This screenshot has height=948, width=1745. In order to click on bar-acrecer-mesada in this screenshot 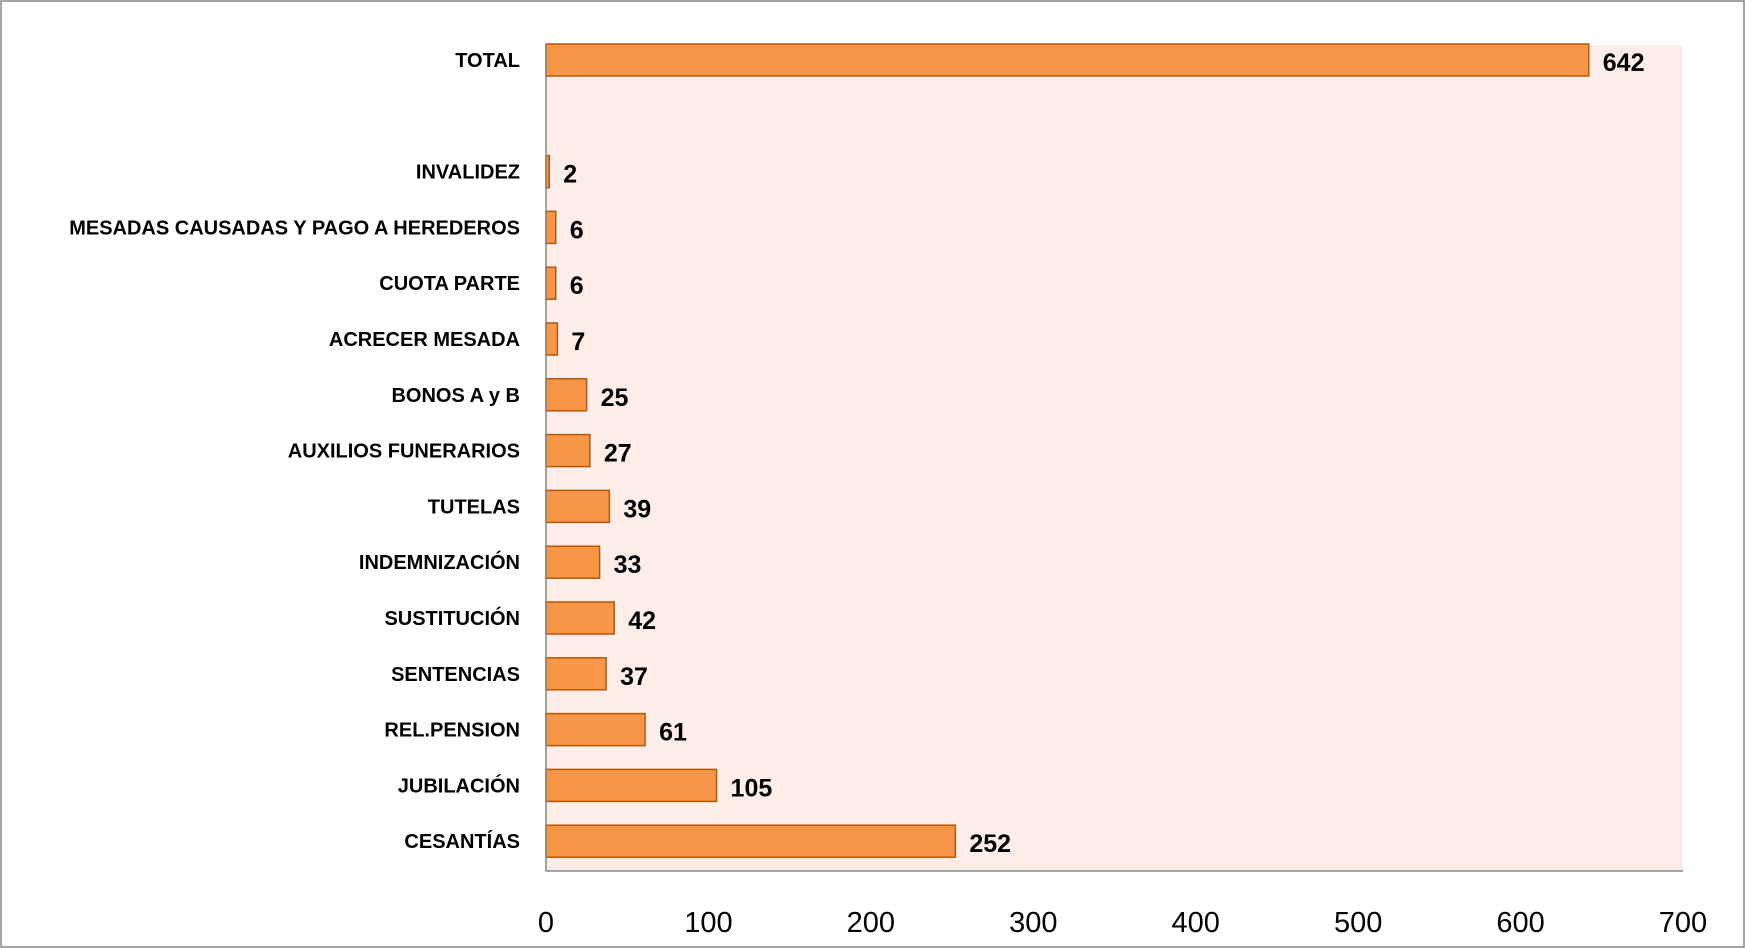, I will do `click(552, 339)`.